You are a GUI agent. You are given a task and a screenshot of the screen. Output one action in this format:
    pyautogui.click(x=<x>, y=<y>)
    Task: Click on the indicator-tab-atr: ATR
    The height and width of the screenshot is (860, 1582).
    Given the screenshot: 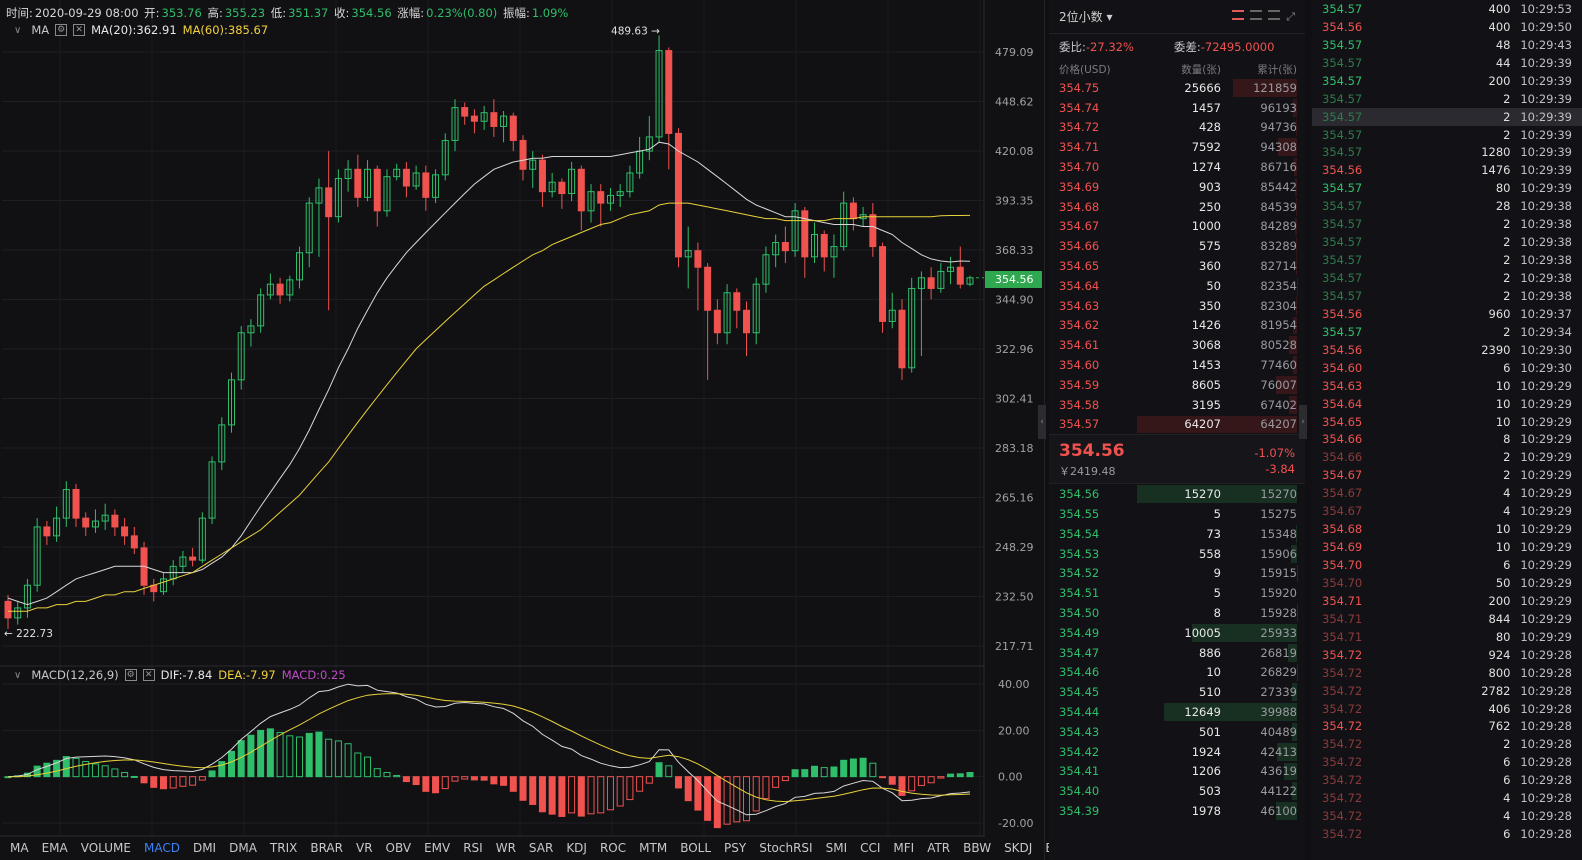 What is the action you would take?
    pyautogui.click(x=939, y=848)
    